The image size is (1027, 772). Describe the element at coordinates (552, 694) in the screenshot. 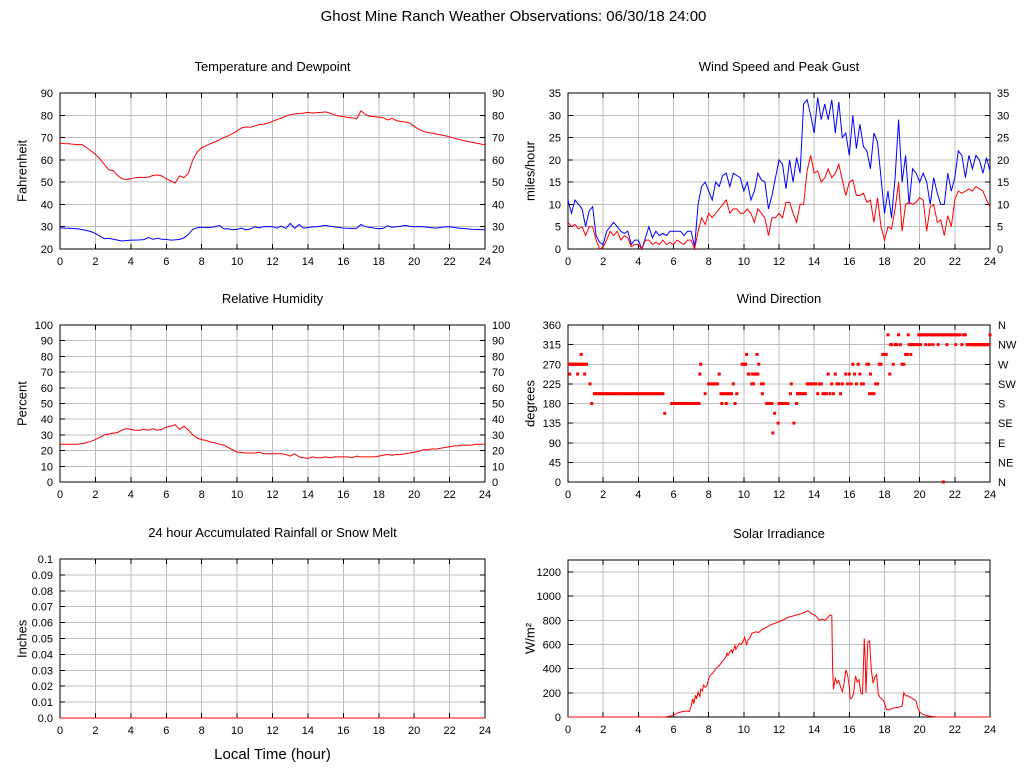

I see `svg-text: 200` at that location.